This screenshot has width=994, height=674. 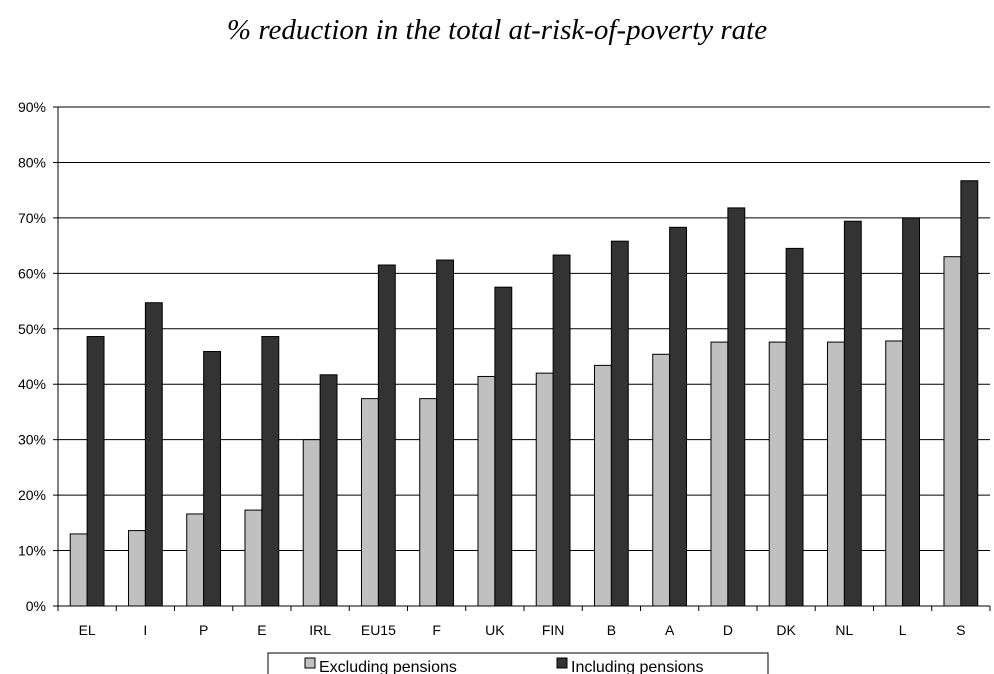 I want to click on x-tick-label: I, so click(x=145, y=630).